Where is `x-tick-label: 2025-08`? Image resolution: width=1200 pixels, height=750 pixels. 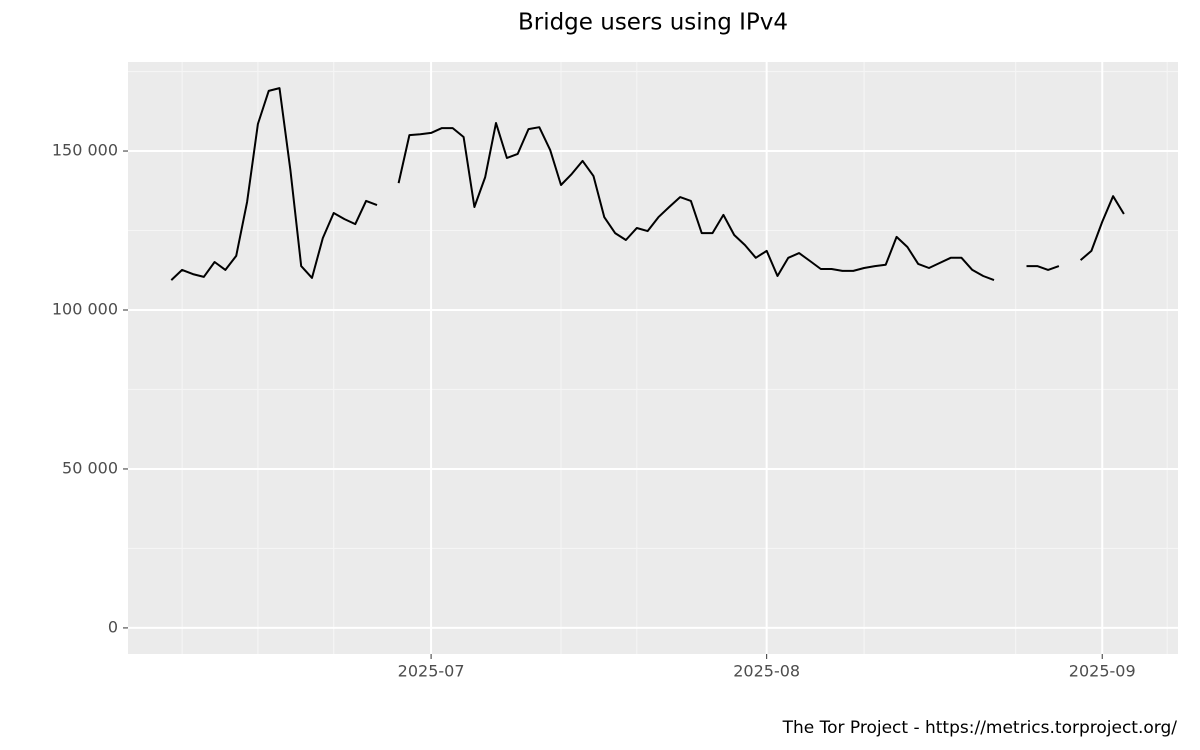
x-tick-label: 2025-08 is located at coordinates (766, 671).